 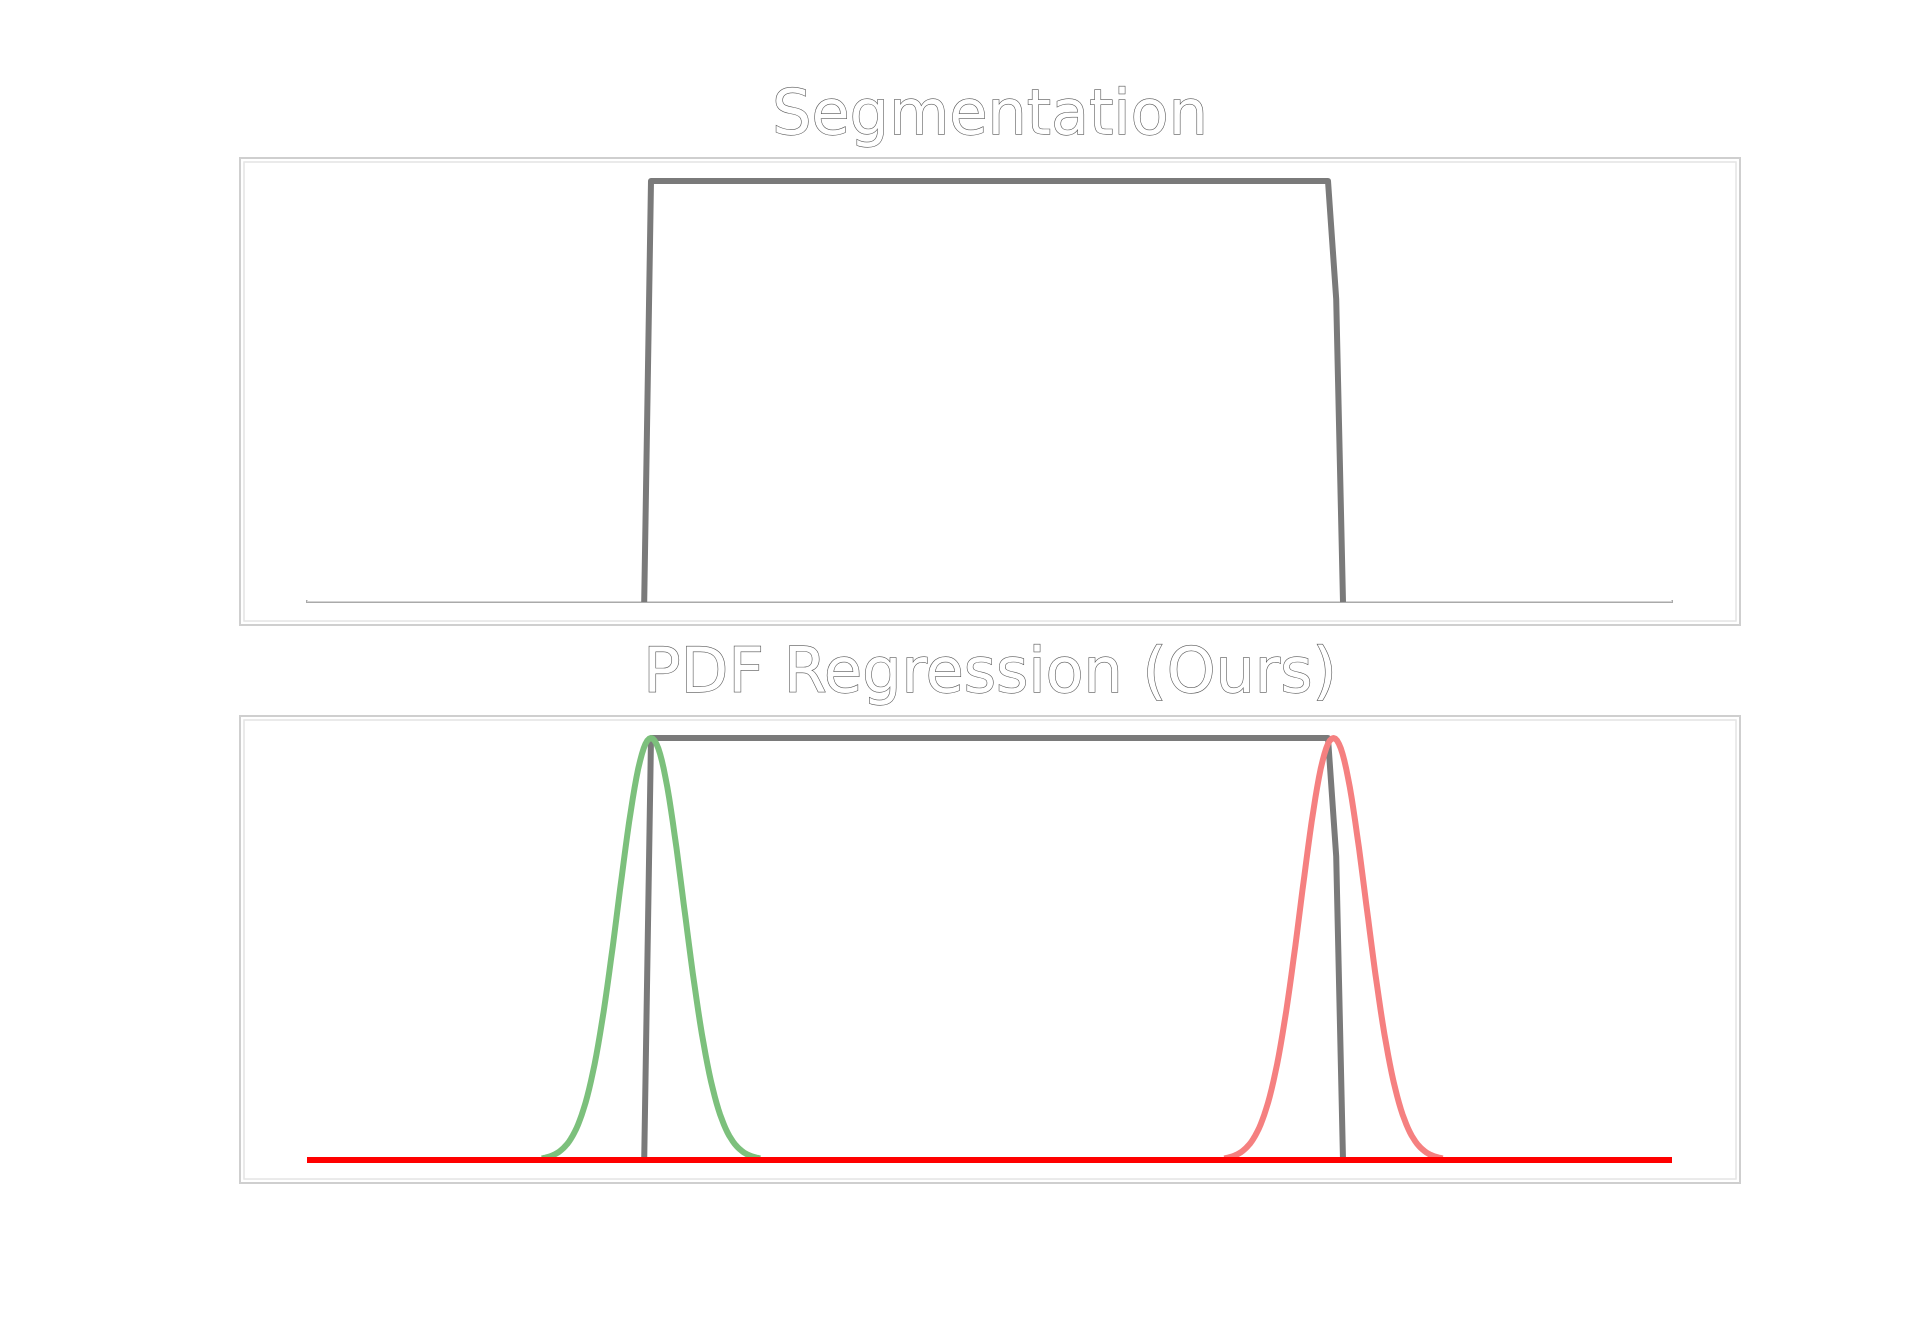 I want to click on pdf-regression-title: PDF Regression (Ours), so click(x=990, y=670).